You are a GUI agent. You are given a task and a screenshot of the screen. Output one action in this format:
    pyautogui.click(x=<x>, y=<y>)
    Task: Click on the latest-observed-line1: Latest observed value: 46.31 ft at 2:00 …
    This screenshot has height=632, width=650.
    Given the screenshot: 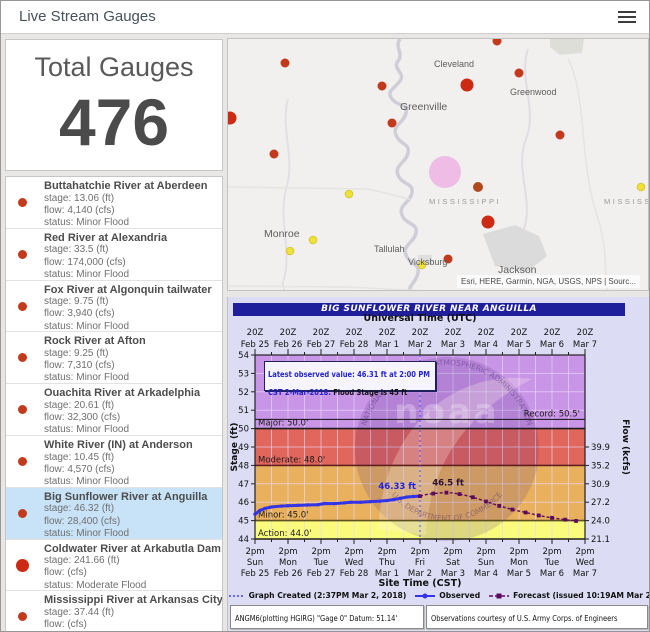 What is the action you would take?
    pyautogui.click(x=349, y=374)
    